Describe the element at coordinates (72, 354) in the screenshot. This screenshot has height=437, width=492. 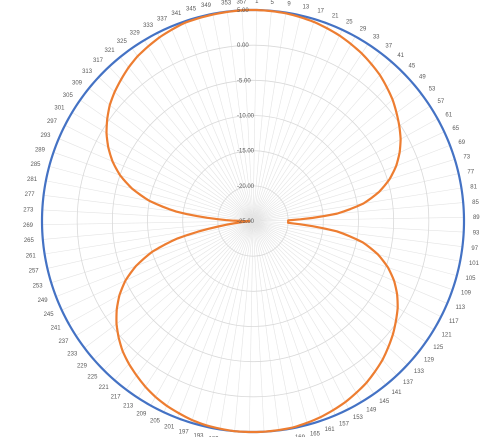
I see `angle-tick-label: 233` at that location.